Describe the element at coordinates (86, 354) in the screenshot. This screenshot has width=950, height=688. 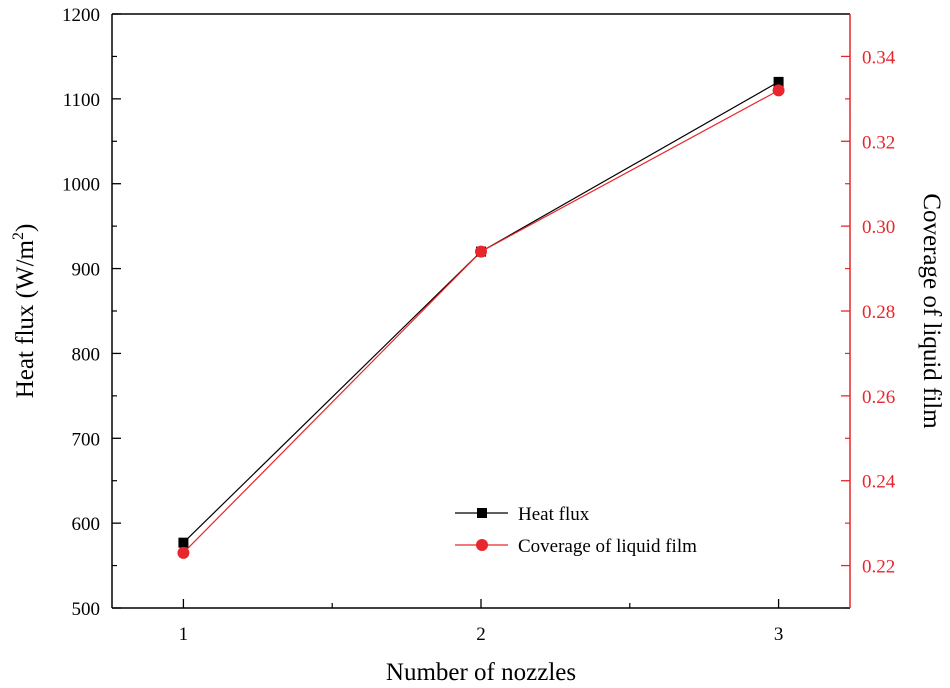
I see `left-tick-label: 800` at that location.